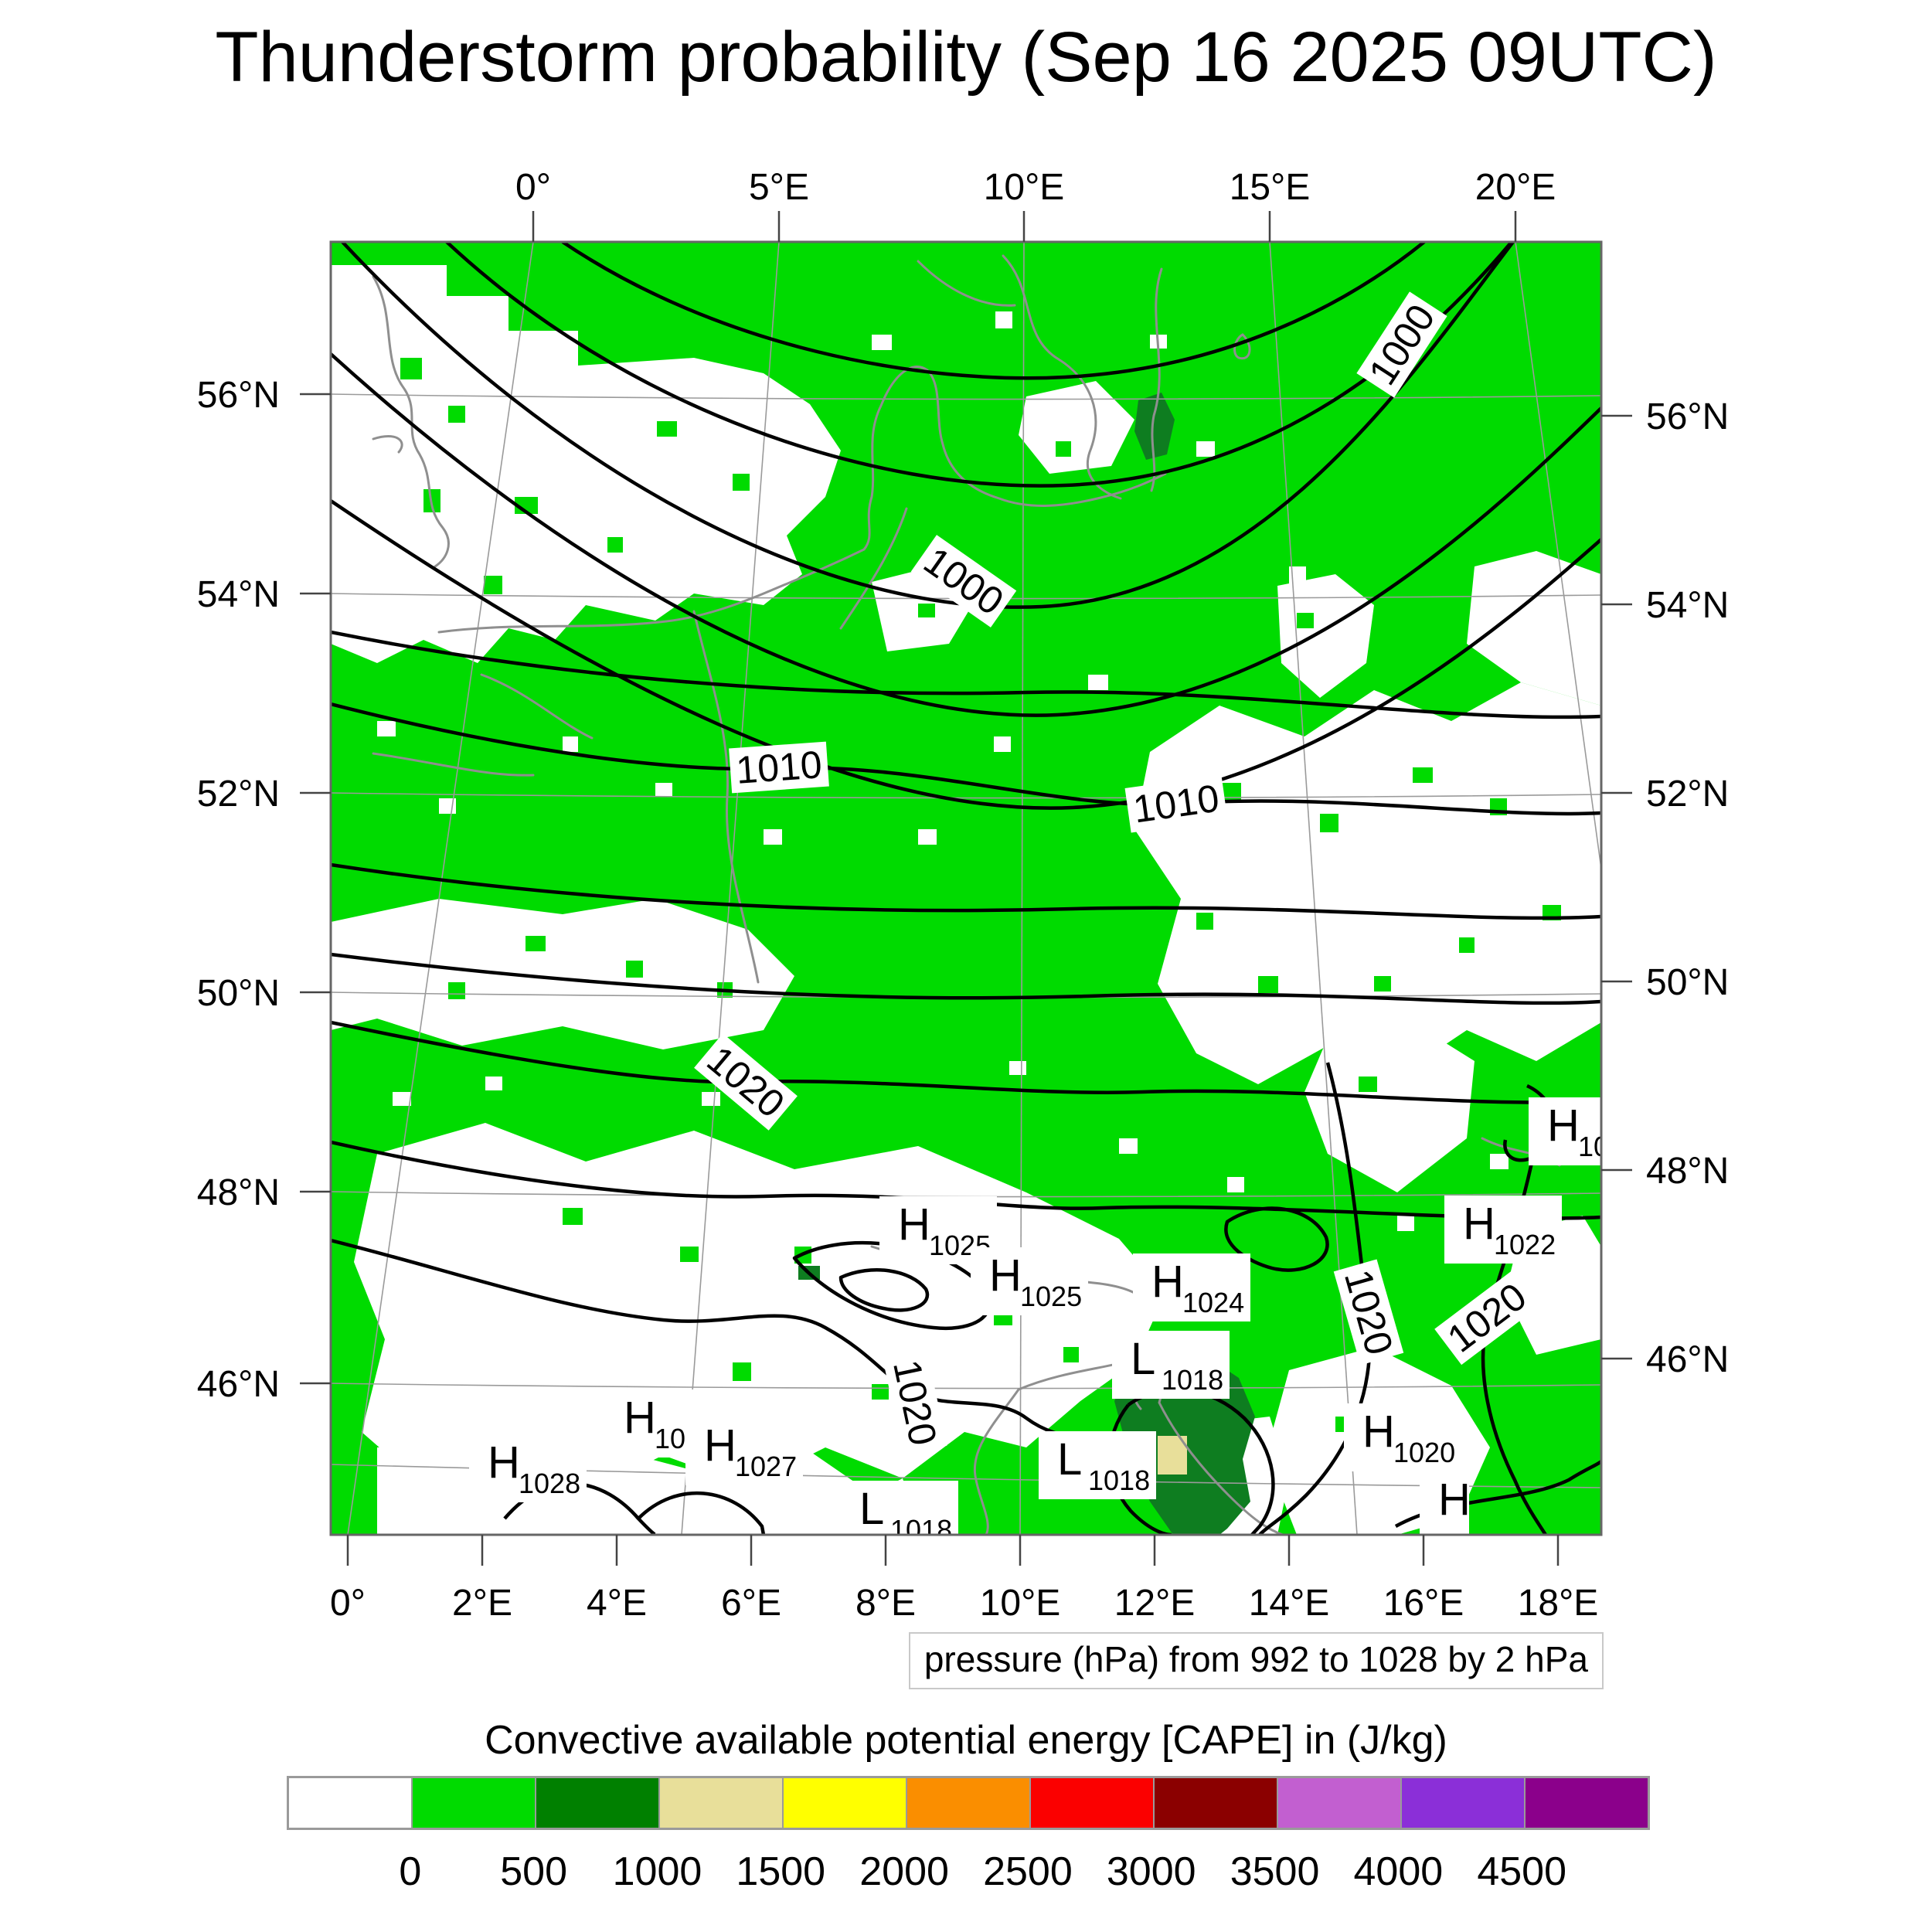 This screenshot has width=1932, height=1932. I want to click on axis-label-left: 54°N, so click(239, 595).